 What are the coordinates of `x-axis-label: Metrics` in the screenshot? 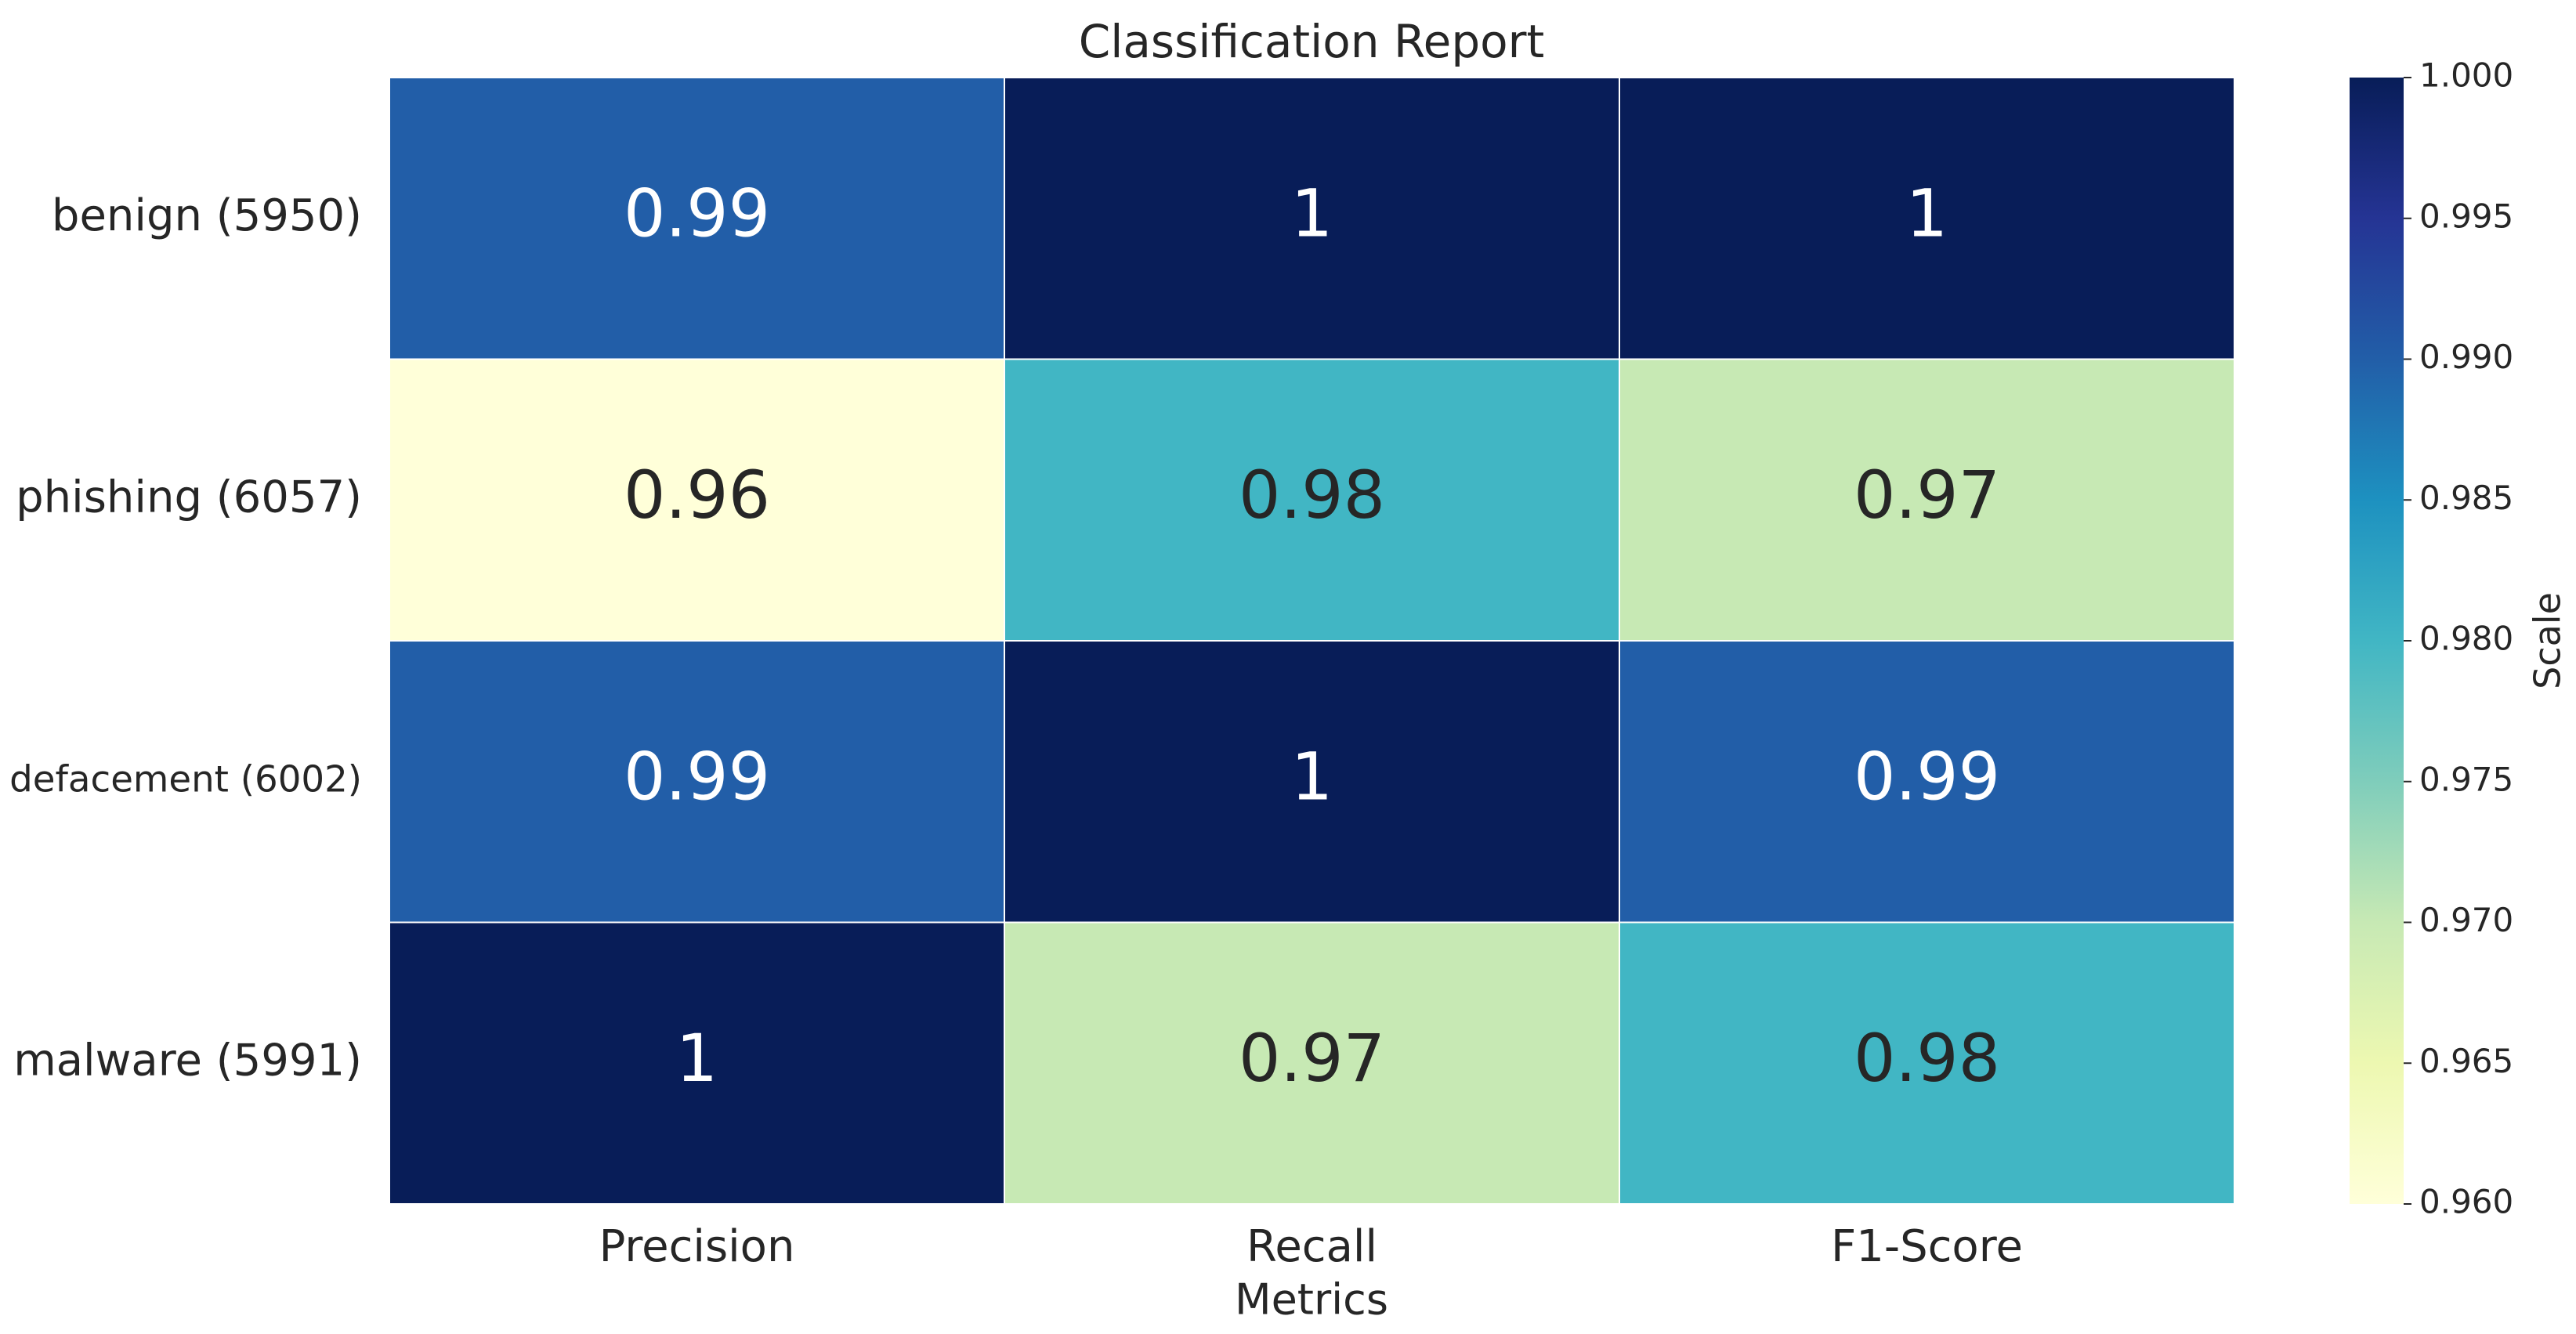 It's located at (1312, 1300).